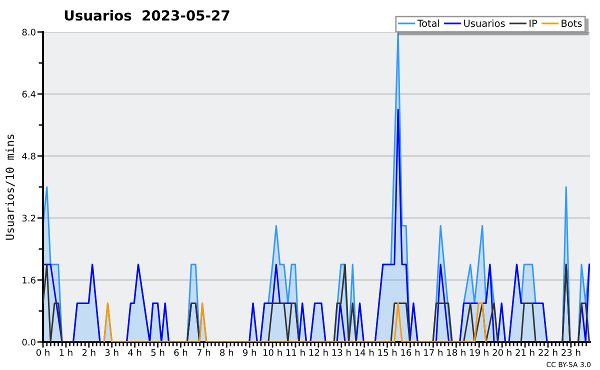 The height and width of the screenshot is (370, 600). I want to click on x-tick-label: 23 h, so click(571, 352).